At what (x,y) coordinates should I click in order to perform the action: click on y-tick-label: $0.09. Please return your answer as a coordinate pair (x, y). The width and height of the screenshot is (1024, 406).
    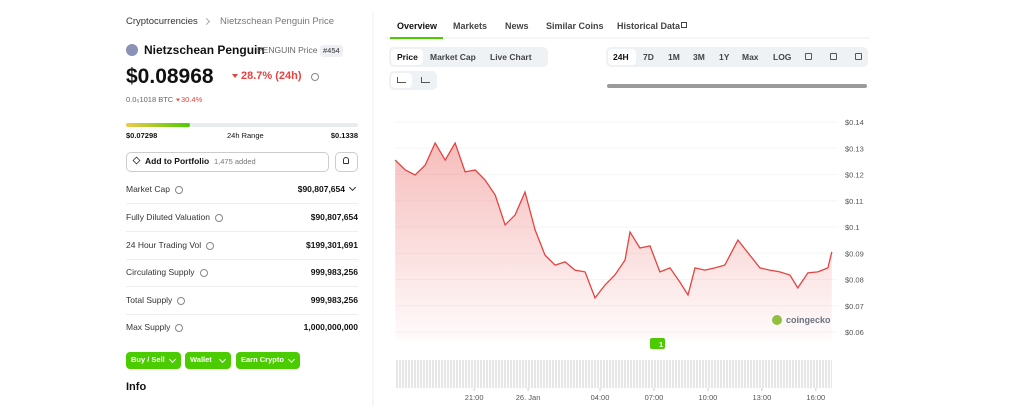
    Looking at the image, I should click on (854, 253).